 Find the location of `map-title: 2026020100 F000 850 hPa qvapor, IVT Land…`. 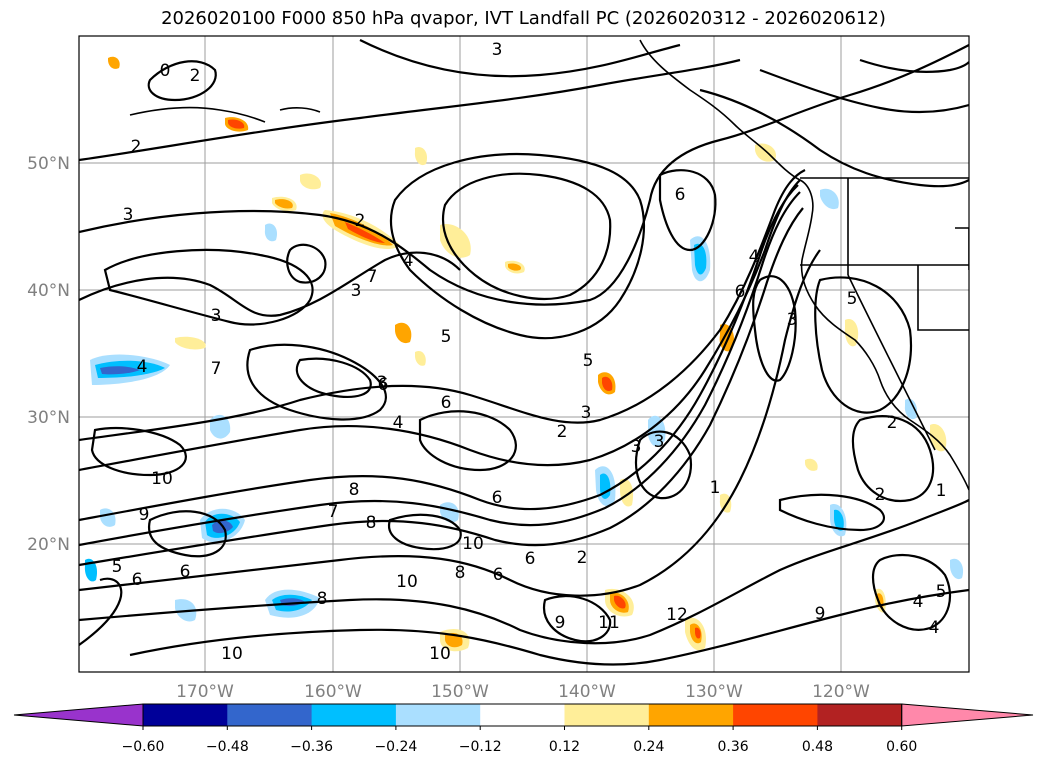

map-title: 2026020100 F000 850 hPa qvapor, IVT Land… is located at coordinates (523, 18).